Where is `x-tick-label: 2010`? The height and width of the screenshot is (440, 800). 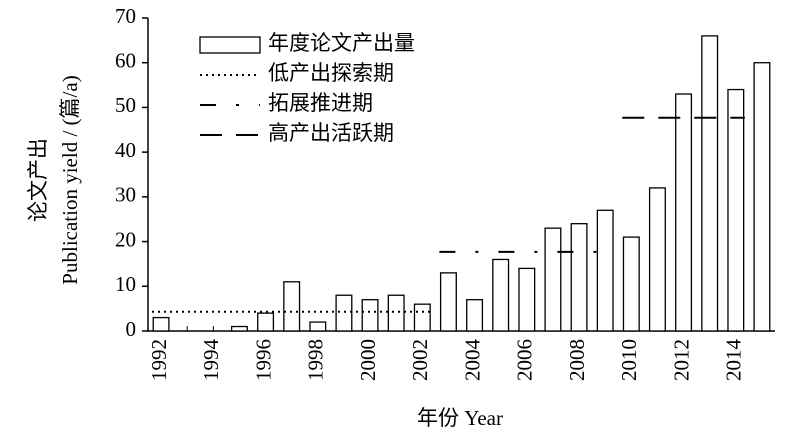 x-tick-label: 2010 is located at coordinates (629, 360).